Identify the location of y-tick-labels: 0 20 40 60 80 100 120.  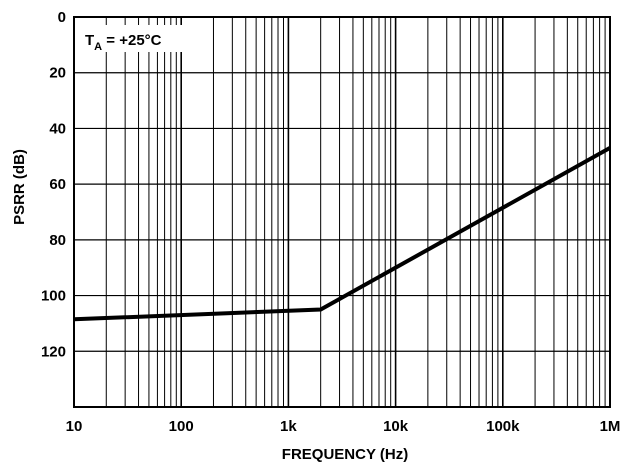
(53, 184).